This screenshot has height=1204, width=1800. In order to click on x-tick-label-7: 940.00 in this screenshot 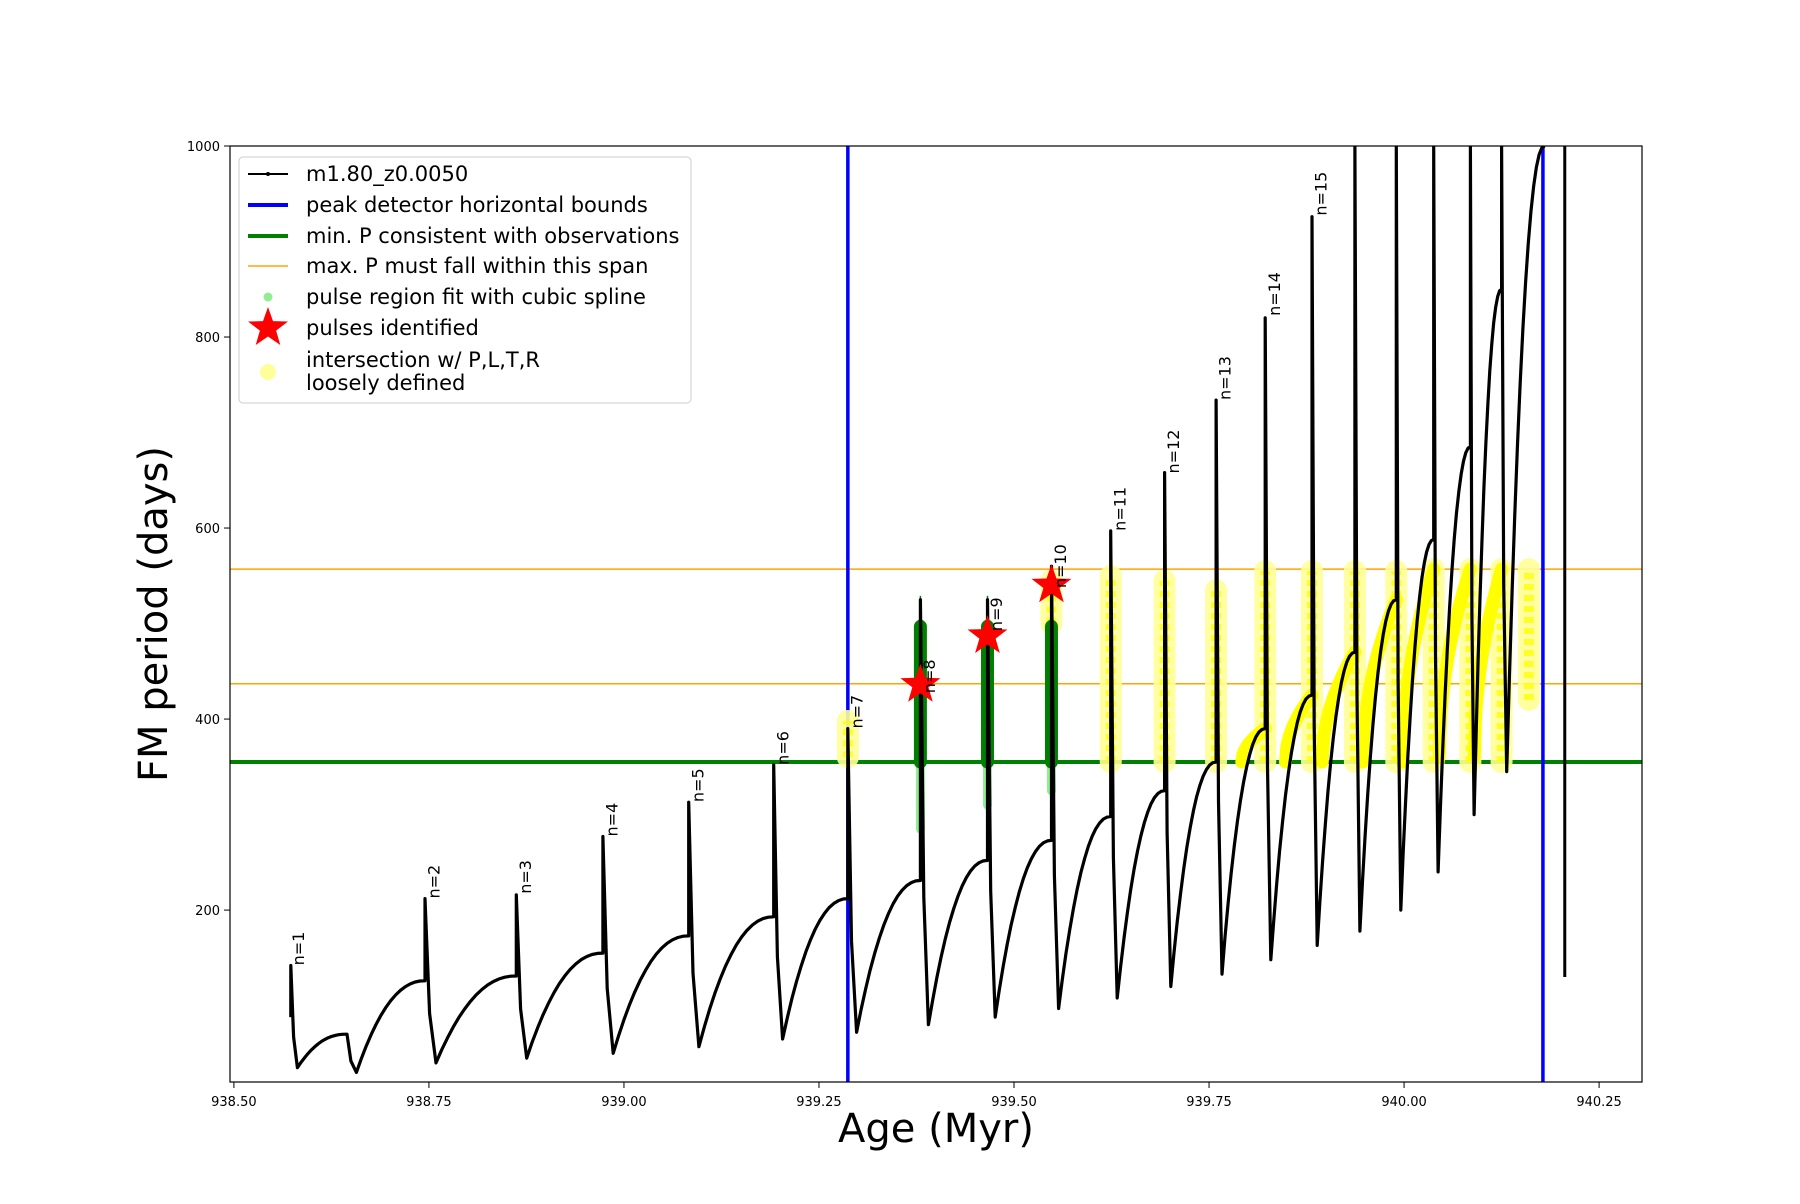, I will do `click(1404, 1102)`.